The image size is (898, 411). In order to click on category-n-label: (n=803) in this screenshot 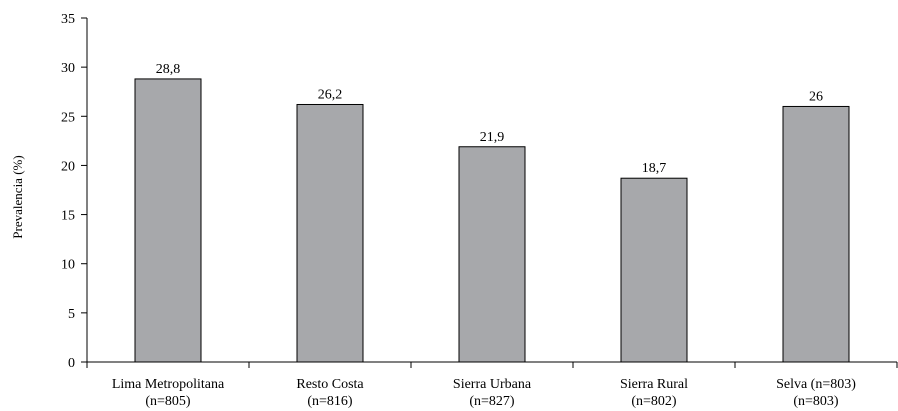, I will do `click(816, 401)`.